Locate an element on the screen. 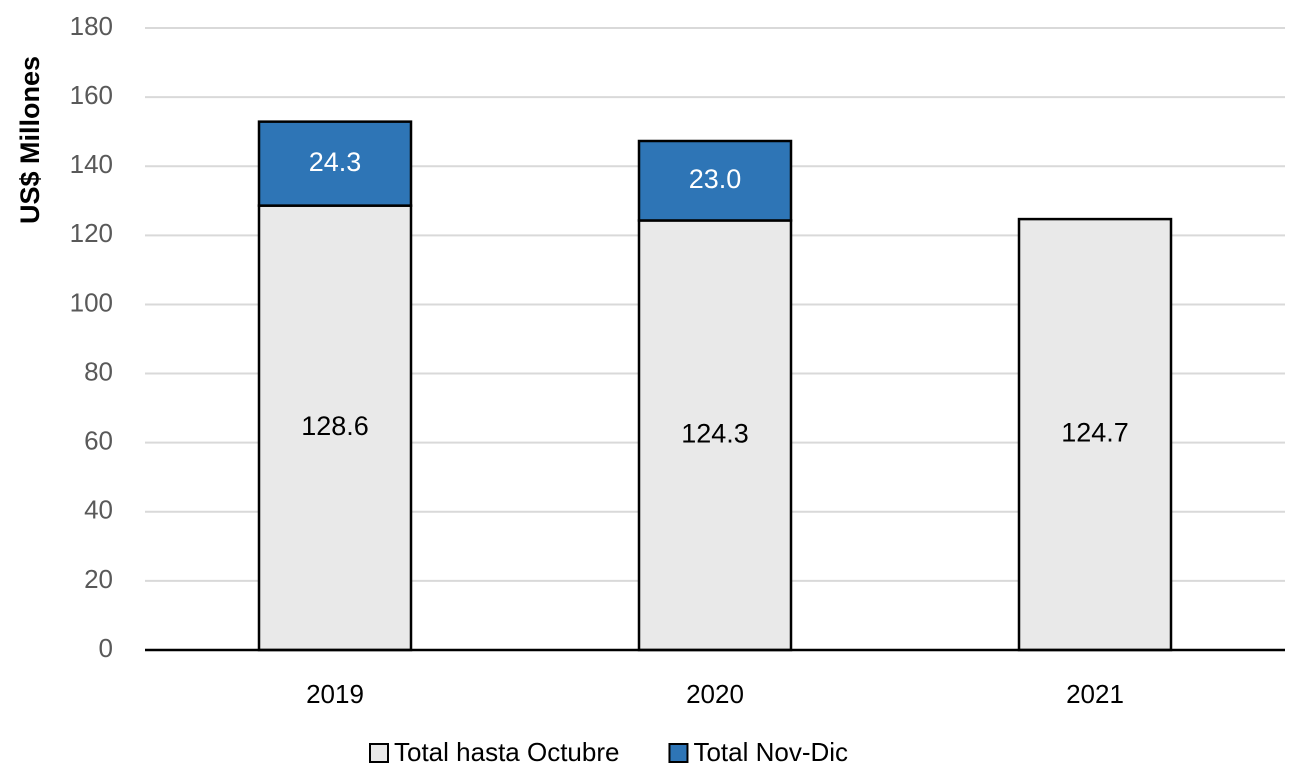  y-tick-label: 160 is located at coordinates (91, 95).